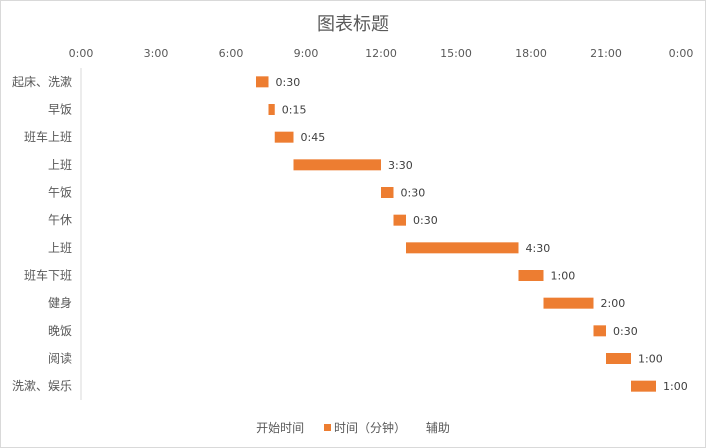 Image resolution: width=706 pixels, height=448 pixels. Describe the element at coordinates (353, 24) in the screenshot. I see `chart-title: 图表标题` at that location.